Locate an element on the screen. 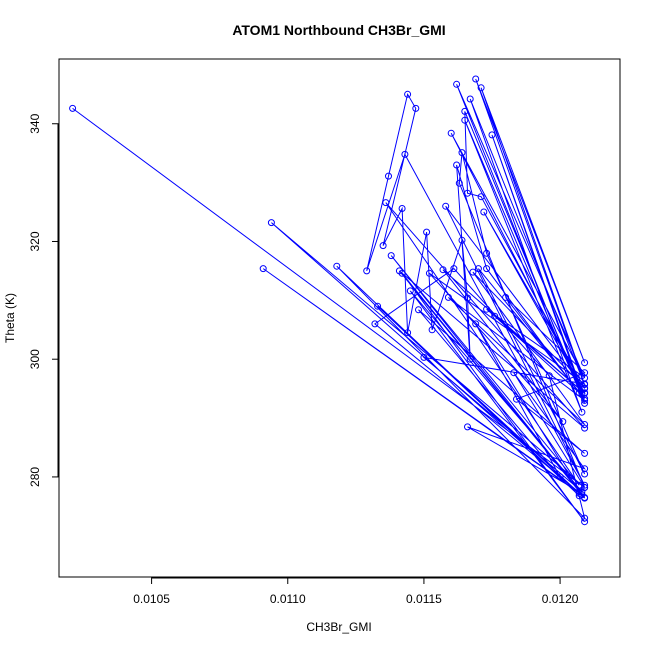 This screenshot has height=650, width=650. x-axis: 0.0105 0.0110 0.0115 0.0120 is located at coordinates (356, 591).